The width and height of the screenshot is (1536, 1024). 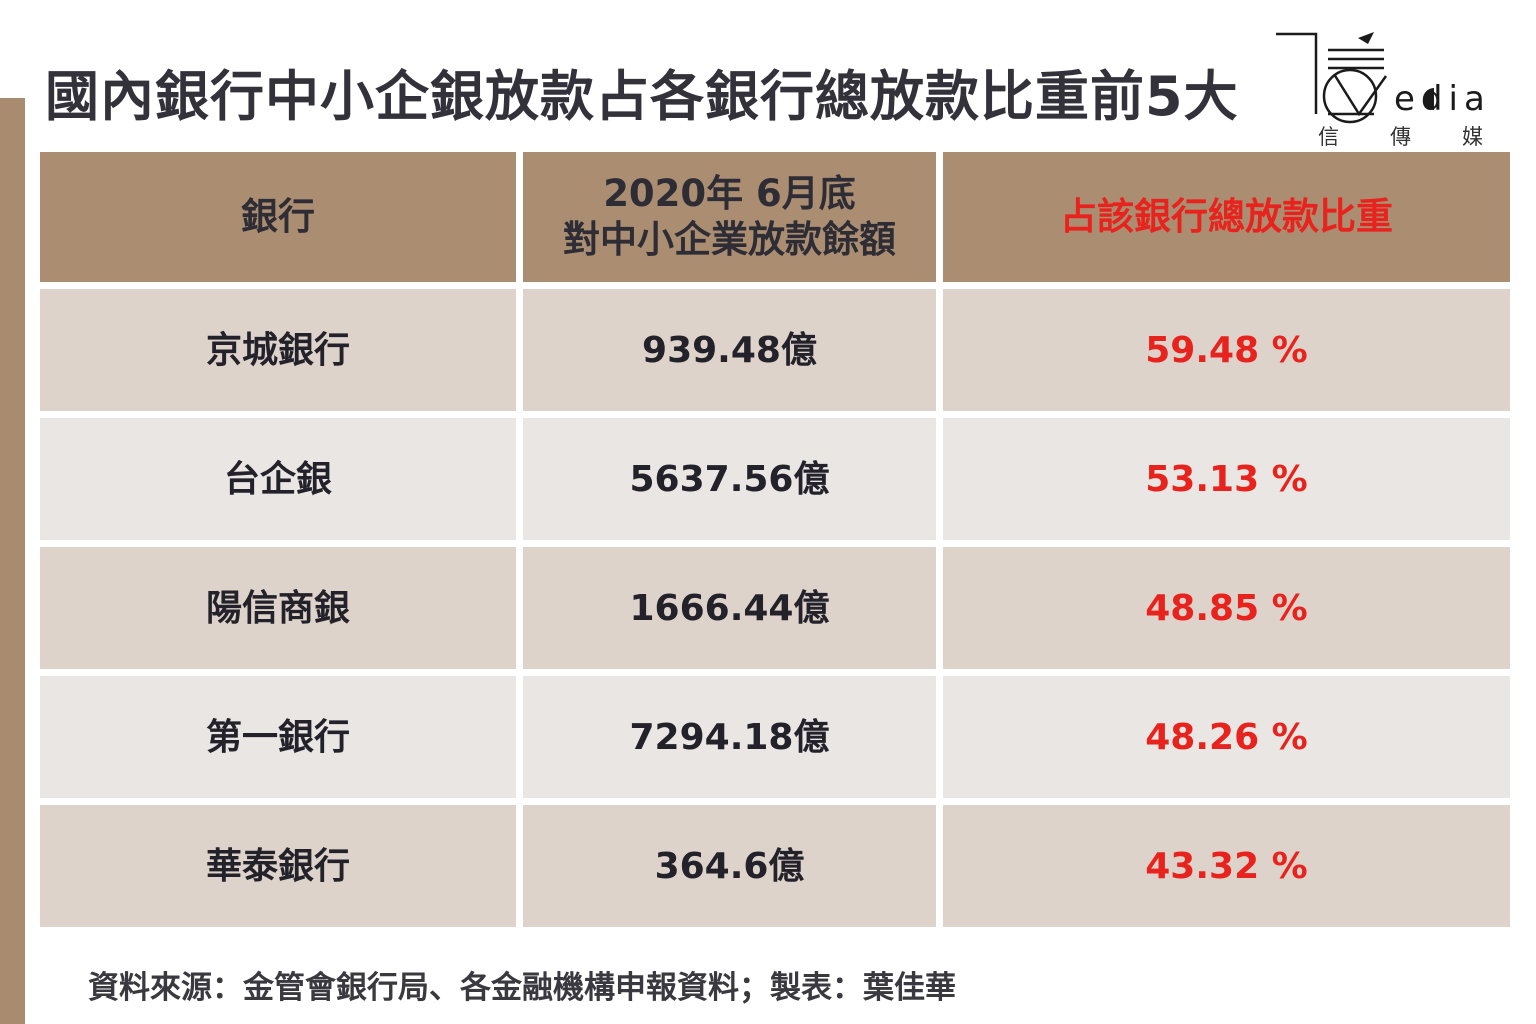 What do you see at coordinates (278, 866) in the screenshot?
I see `table-row-5-bank: 華泰銀行` at bounding box center [278, 866].